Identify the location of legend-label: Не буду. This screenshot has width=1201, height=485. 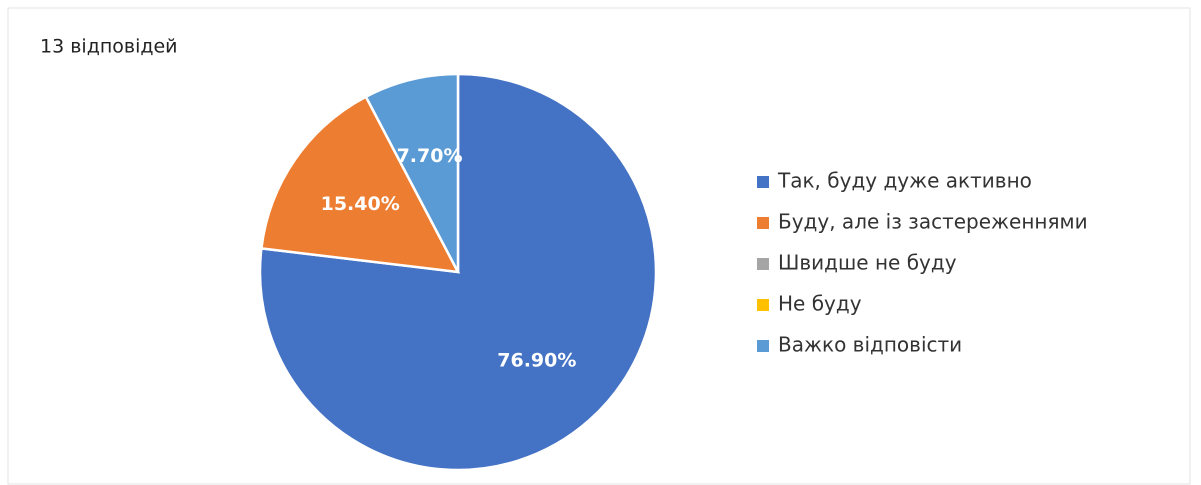
(820, 304).